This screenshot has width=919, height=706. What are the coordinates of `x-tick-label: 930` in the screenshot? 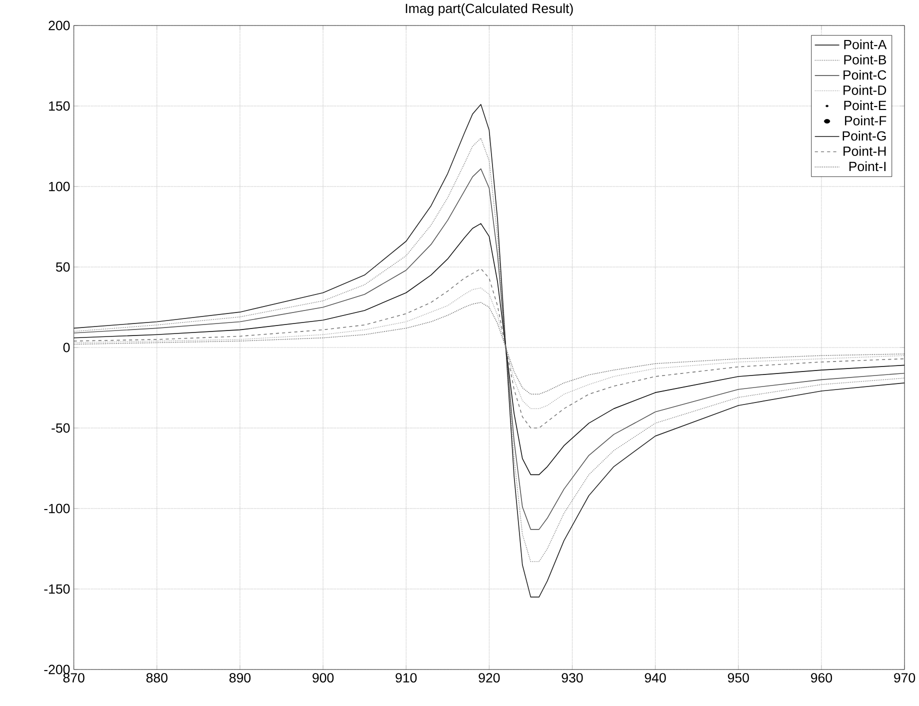 It's located at (572, 677).